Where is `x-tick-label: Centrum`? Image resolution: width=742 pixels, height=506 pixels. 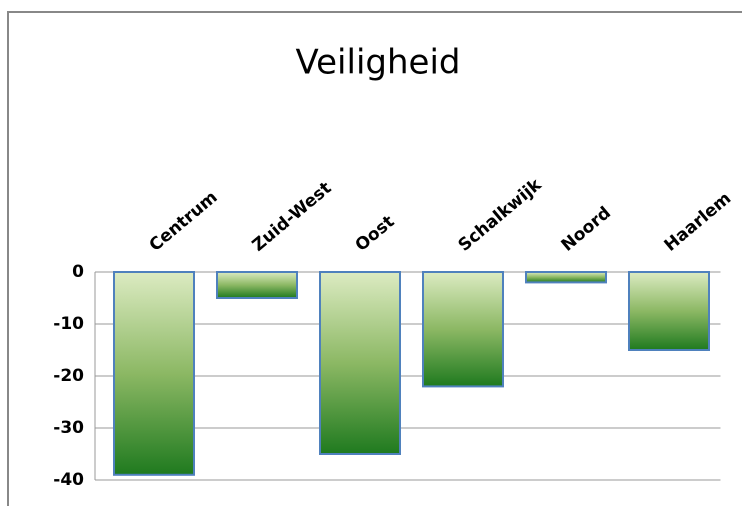
x-tick-label: Centrum is located at coordinates (184, 221).